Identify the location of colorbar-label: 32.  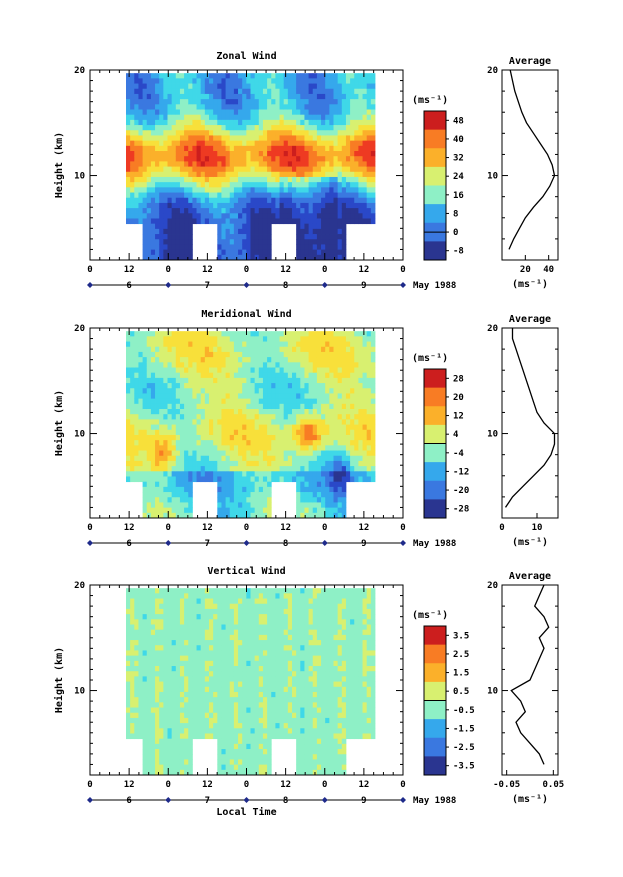
(458, 159).